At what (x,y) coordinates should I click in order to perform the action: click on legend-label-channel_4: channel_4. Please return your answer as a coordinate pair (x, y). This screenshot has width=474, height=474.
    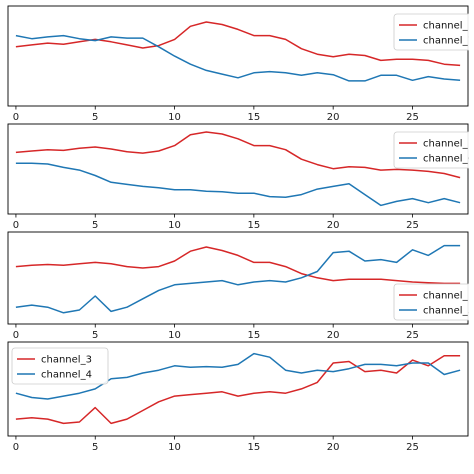
    Looking at the image, I should click on (66, 375).